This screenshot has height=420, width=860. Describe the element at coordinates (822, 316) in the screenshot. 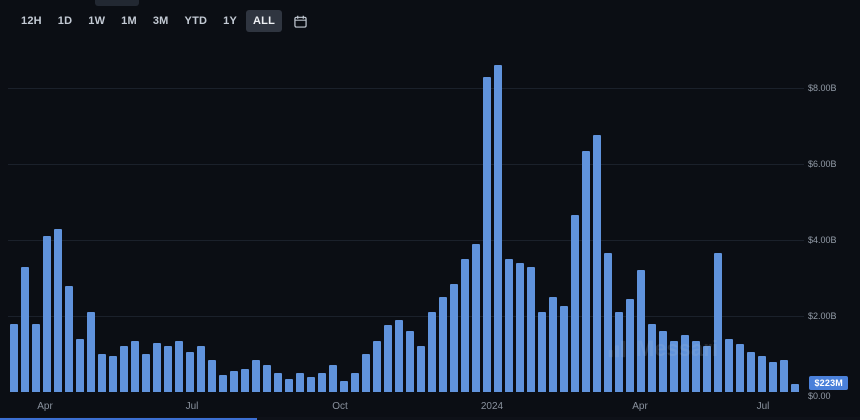

I see `y-tick-label: $2.00B` at that location.